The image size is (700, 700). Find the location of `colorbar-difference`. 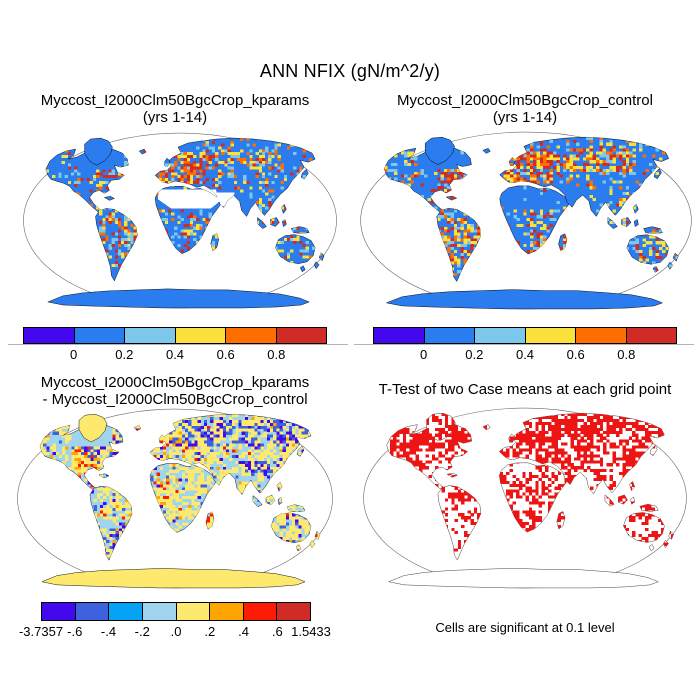

colorbar-difference is located at coordinates (176, 611).